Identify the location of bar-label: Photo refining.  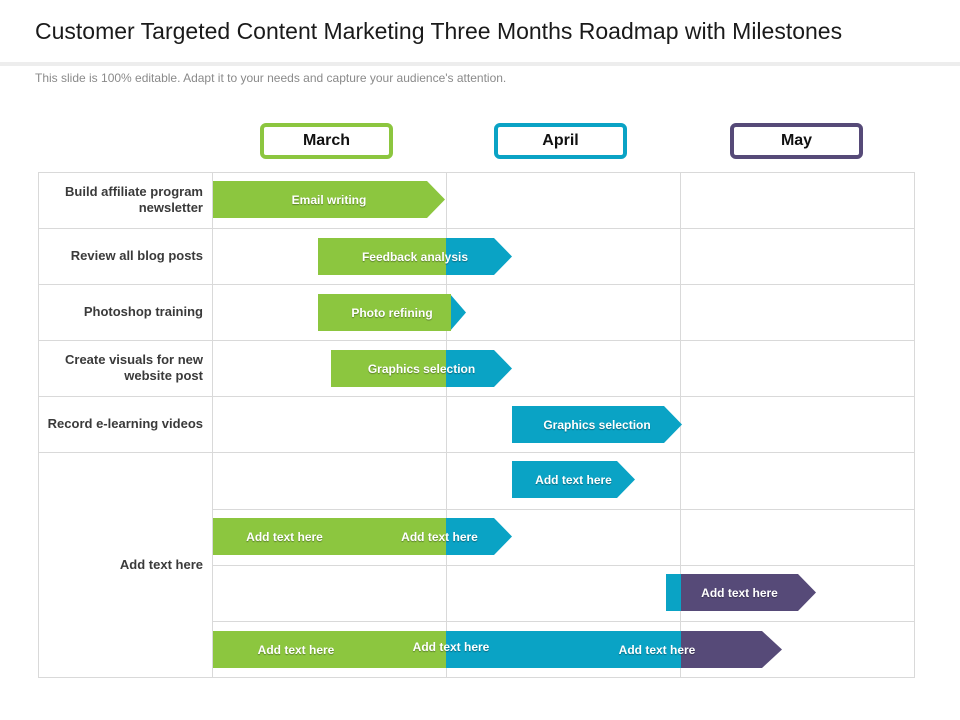
(392, 312).